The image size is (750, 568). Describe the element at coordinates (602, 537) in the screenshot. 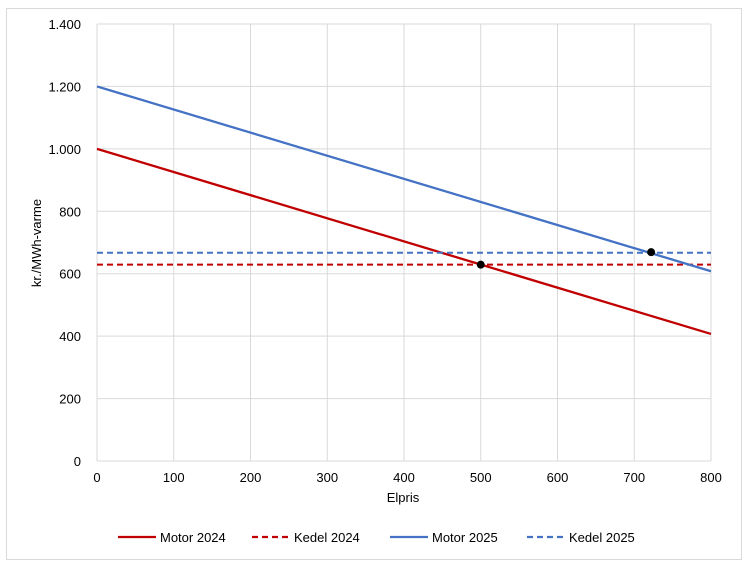

I see `legend-label: Kedel 2025` at that location.